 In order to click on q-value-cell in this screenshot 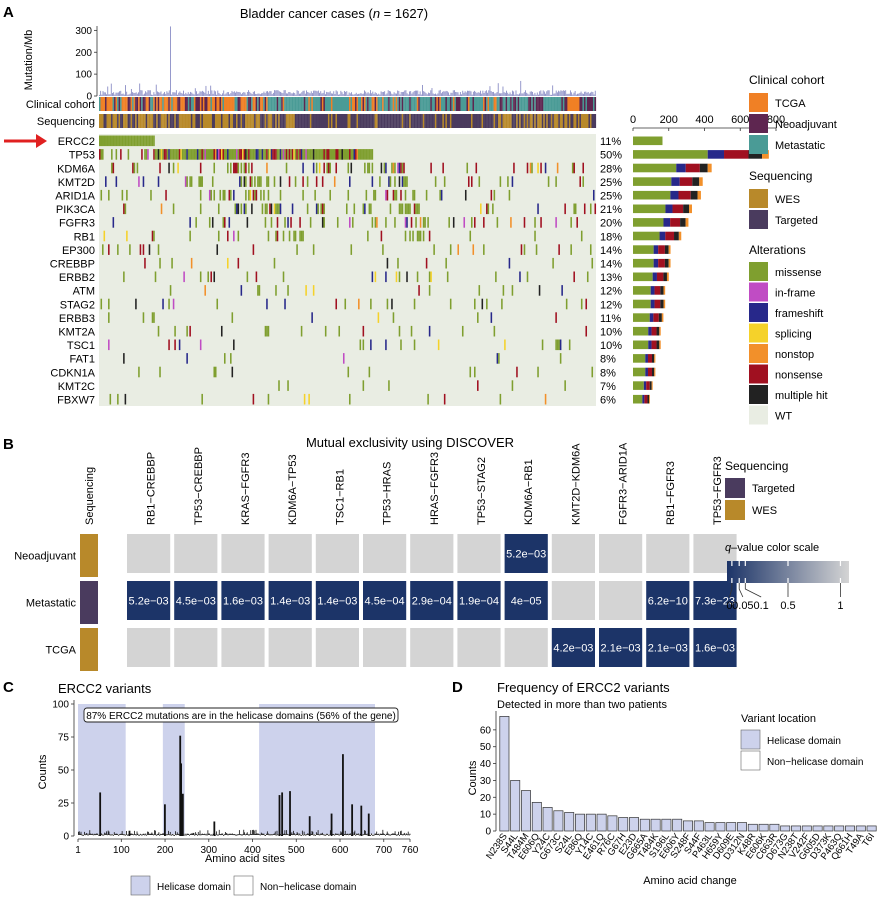, I will do `click(385, 553)`.